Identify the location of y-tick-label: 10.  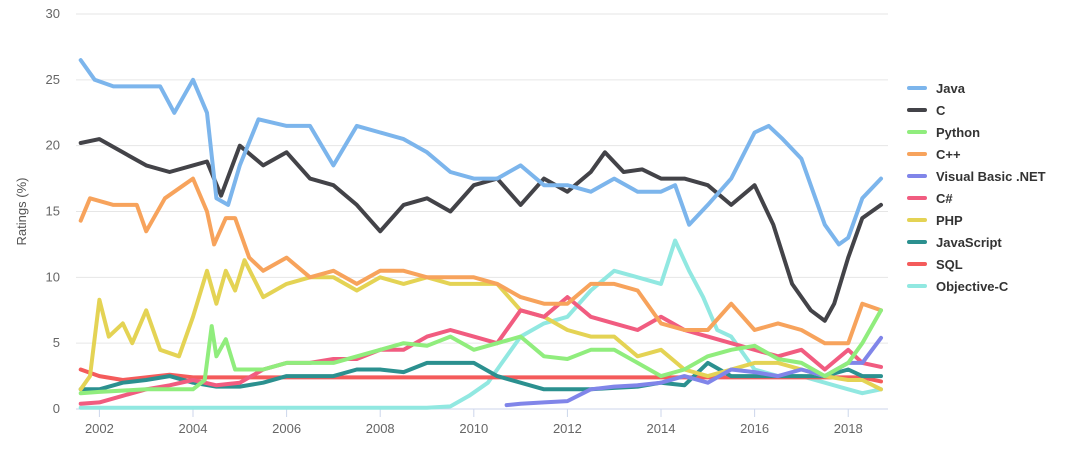
(53, 276).